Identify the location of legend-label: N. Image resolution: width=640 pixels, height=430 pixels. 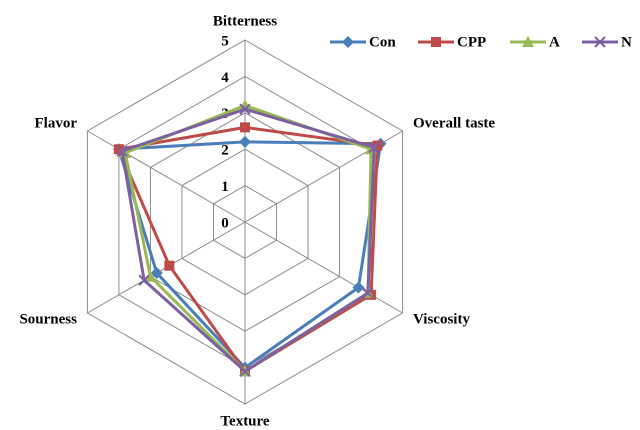
(626, 42).